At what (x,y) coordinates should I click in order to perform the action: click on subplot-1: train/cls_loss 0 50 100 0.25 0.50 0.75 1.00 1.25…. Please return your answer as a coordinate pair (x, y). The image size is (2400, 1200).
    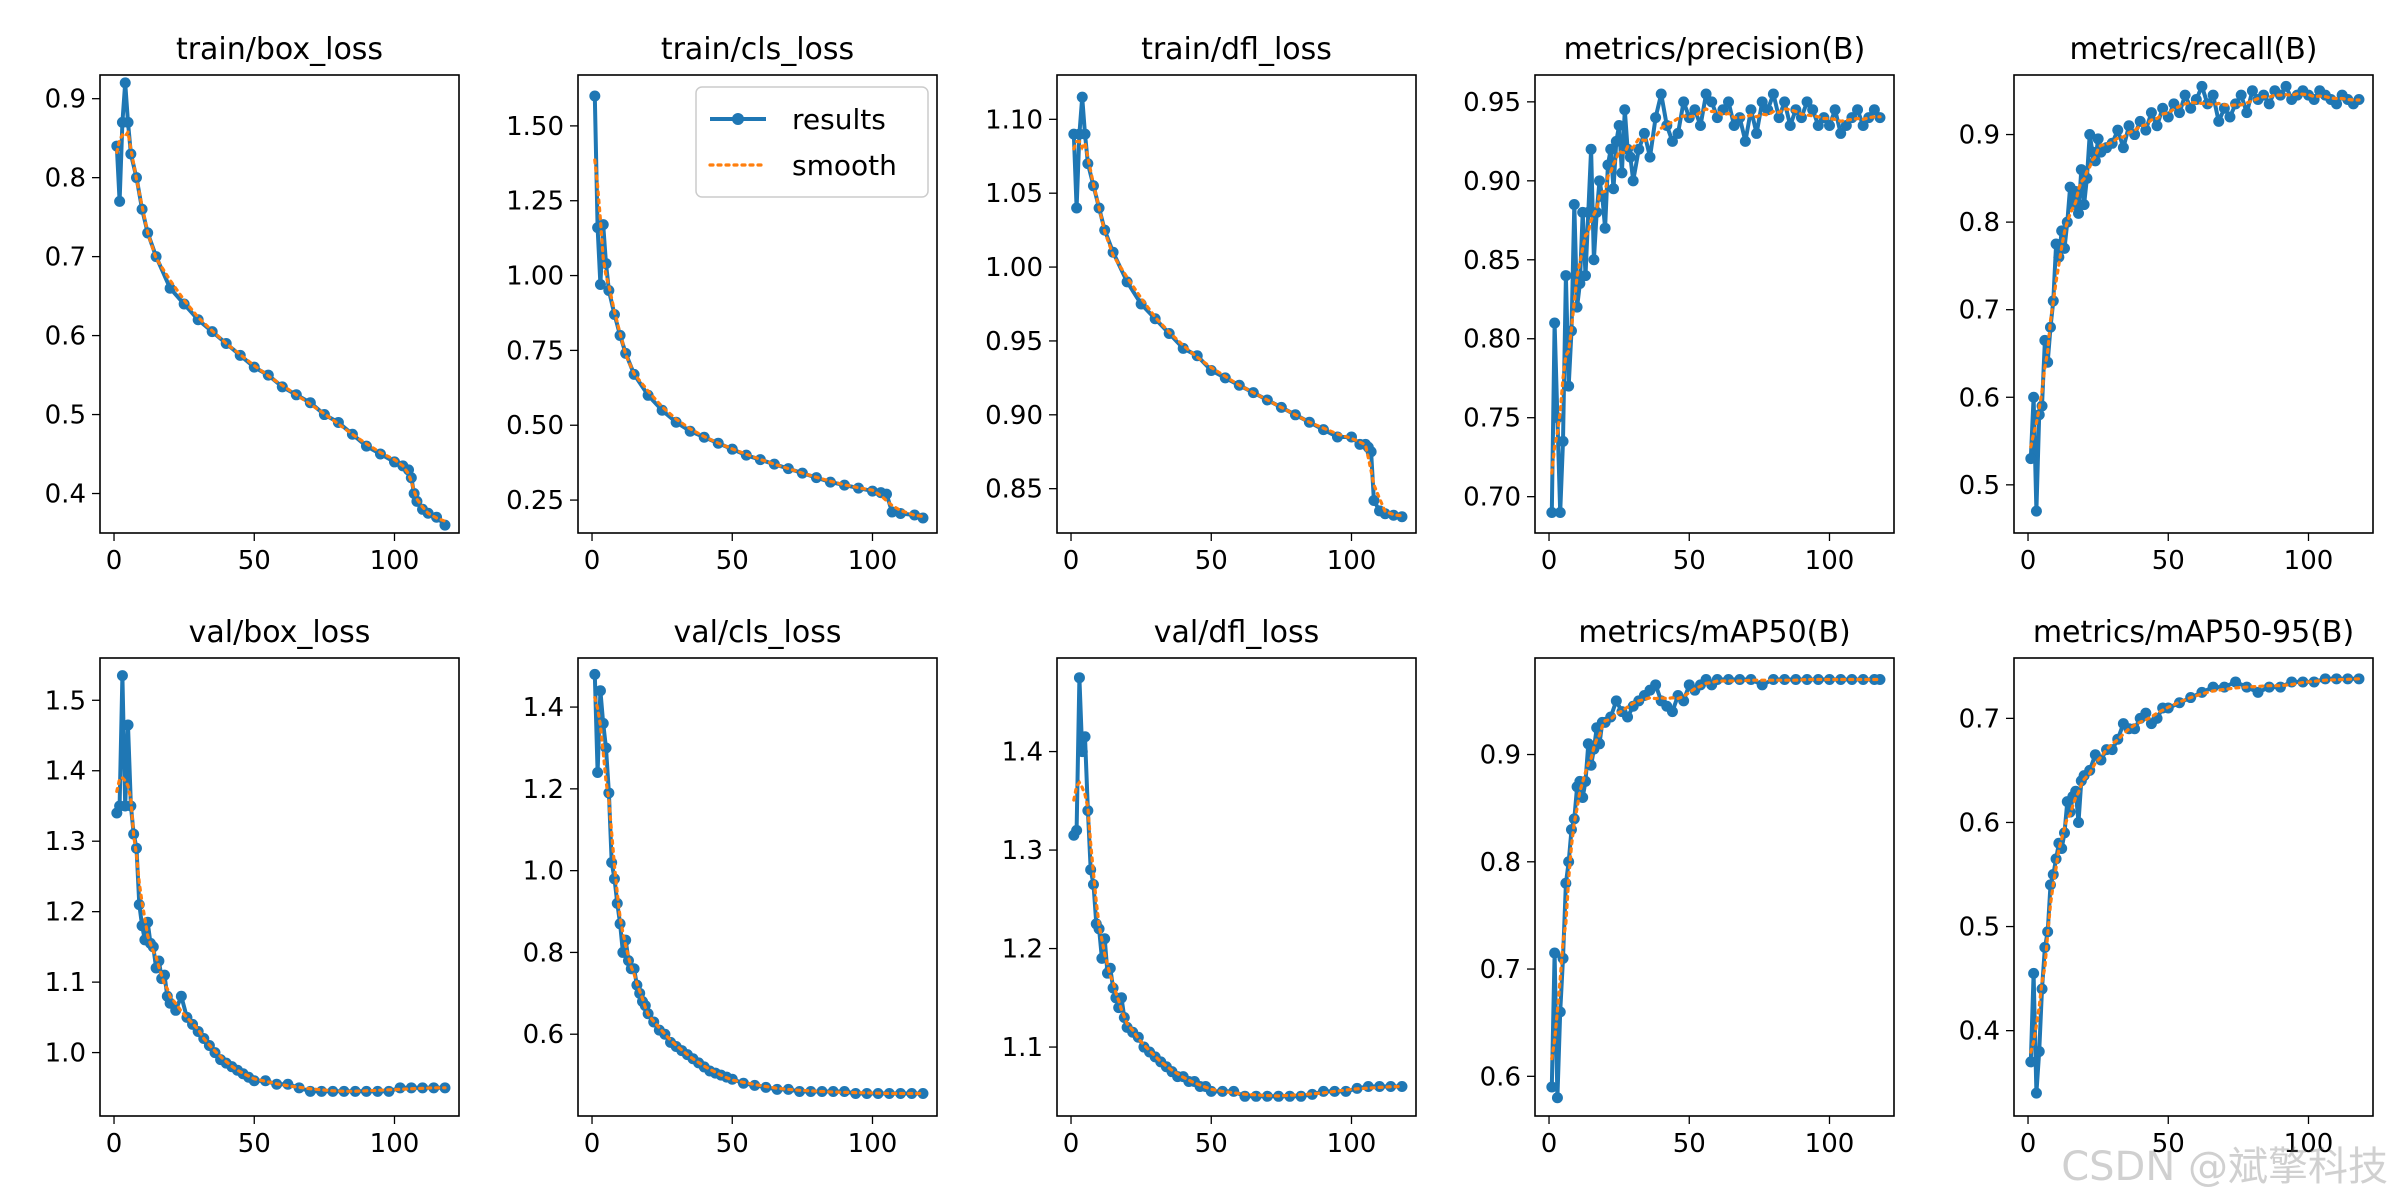
    Looking at the image, I should click on (722, 304).